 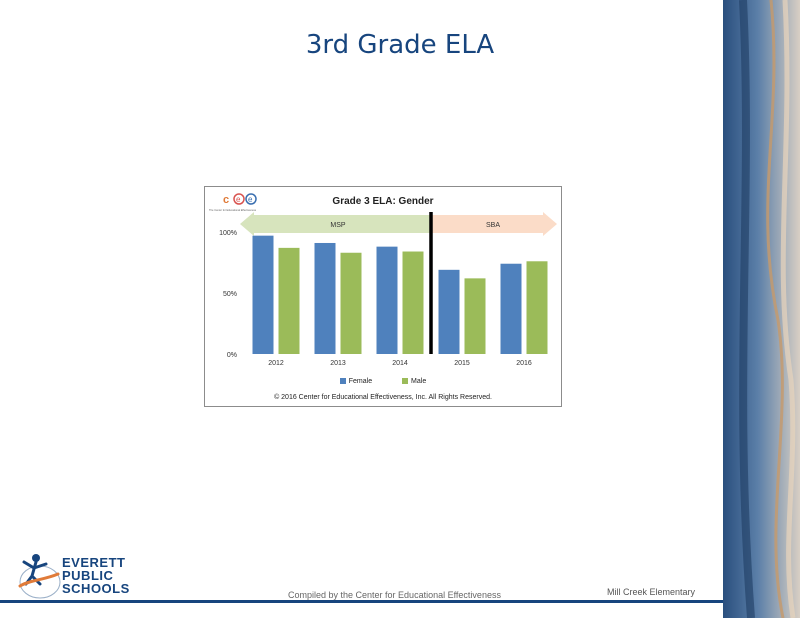 I want to click on svg-text:The Center for Educational Eff: The Center for Educational Effectiveness, so click(x=233, y=210).